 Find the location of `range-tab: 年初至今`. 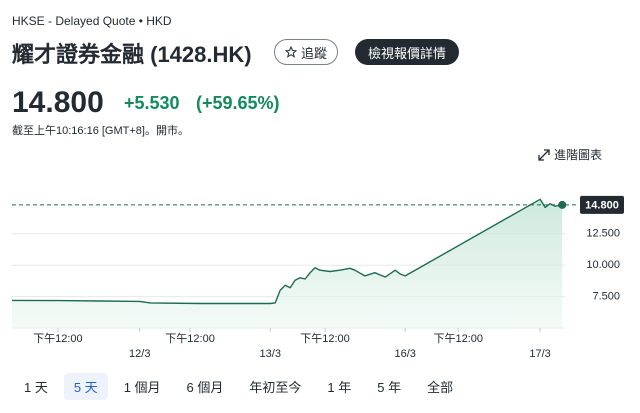

range-tab: 年初至今 is located at coordinates (275, 387).